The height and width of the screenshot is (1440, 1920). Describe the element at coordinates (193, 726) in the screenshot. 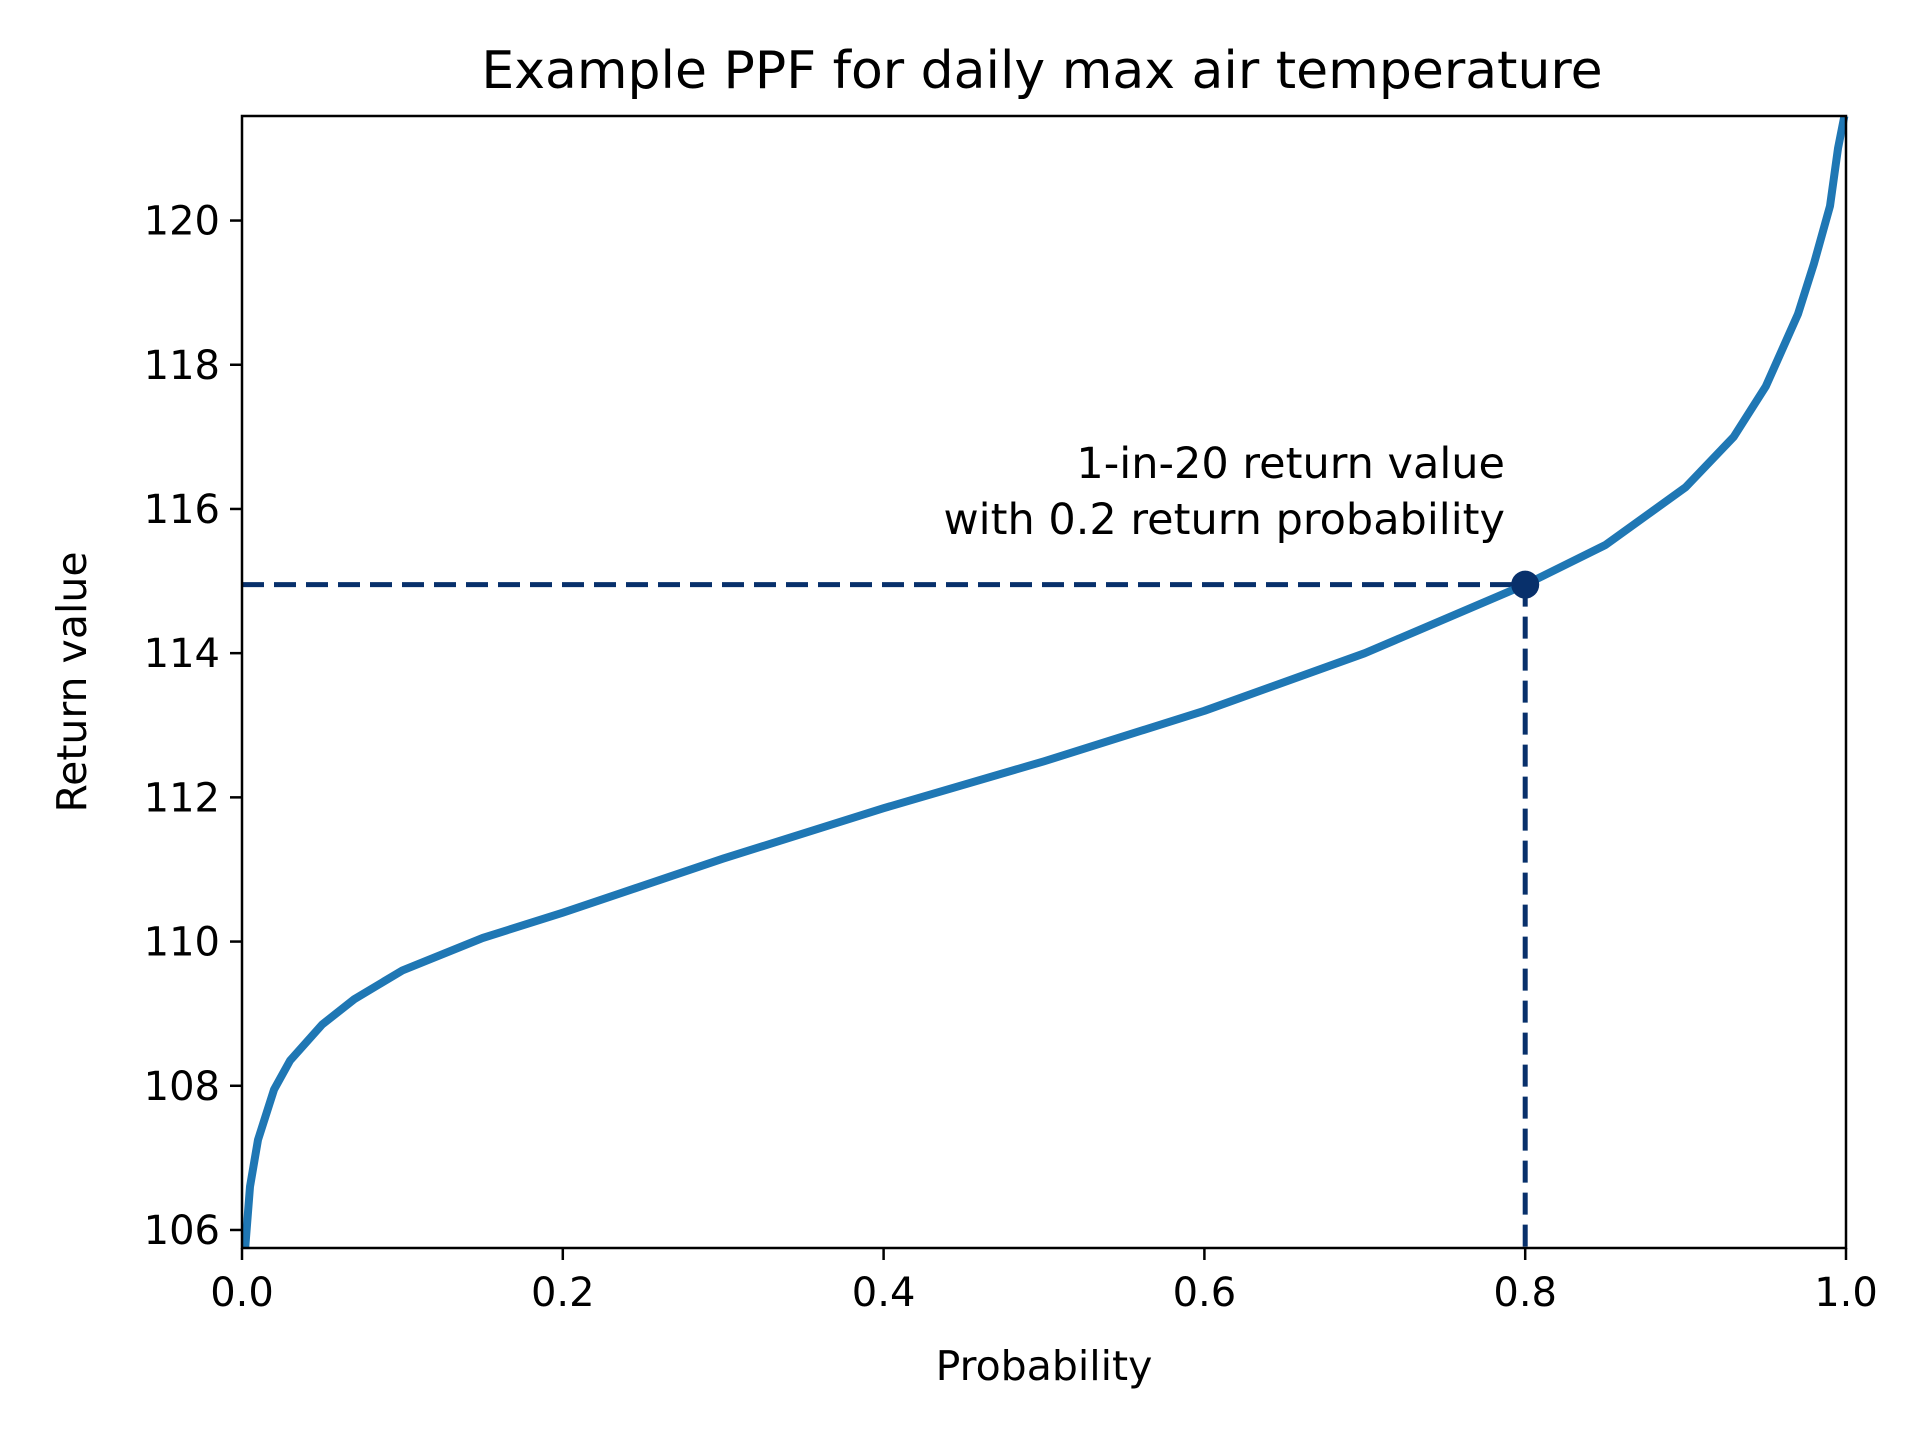

I see `y-axis: 106 108 110 112 114 116 118 120` at that location.